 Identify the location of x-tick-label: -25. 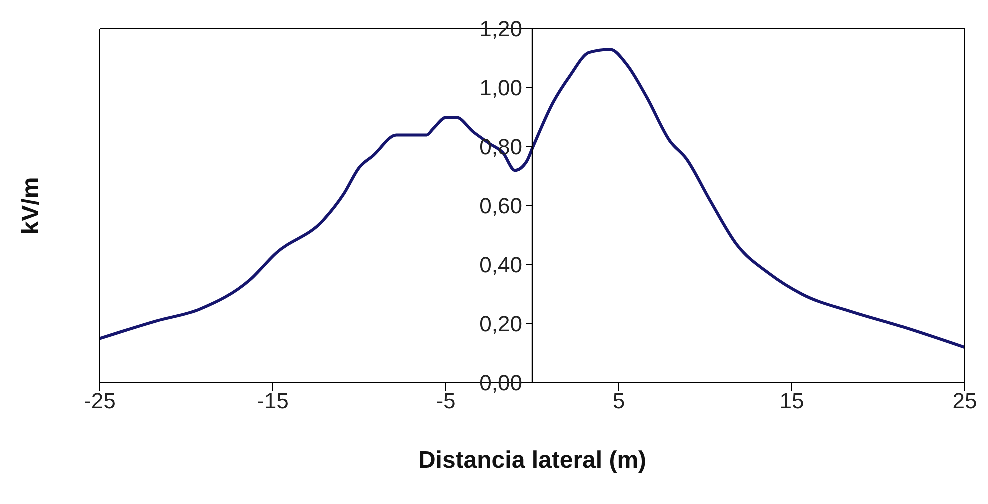
(100, 401).